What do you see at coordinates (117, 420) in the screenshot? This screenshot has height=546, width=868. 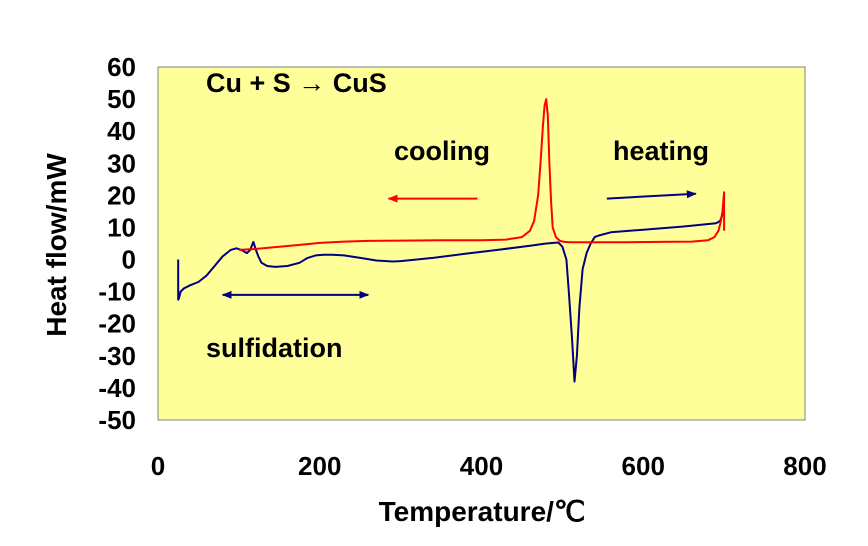 I see `y-tick-label: -50` at bounding box center [117, 420].